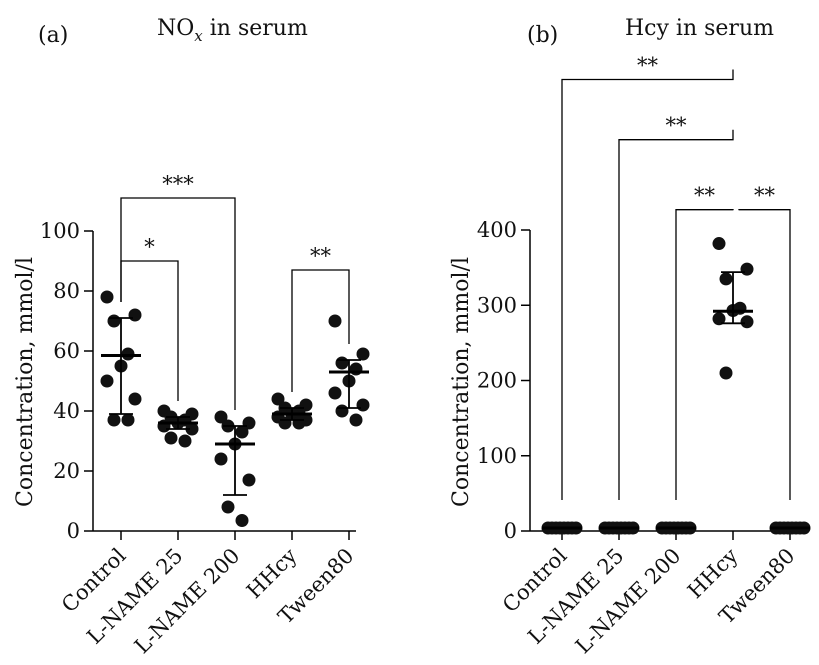 Image resolution: width=819 pixels, height=665 pixels. What do you see at coordinates (66, 471) in the screenshot?
I see `panel-a-y-tick-label: 20` at bounding box center [66, 471].